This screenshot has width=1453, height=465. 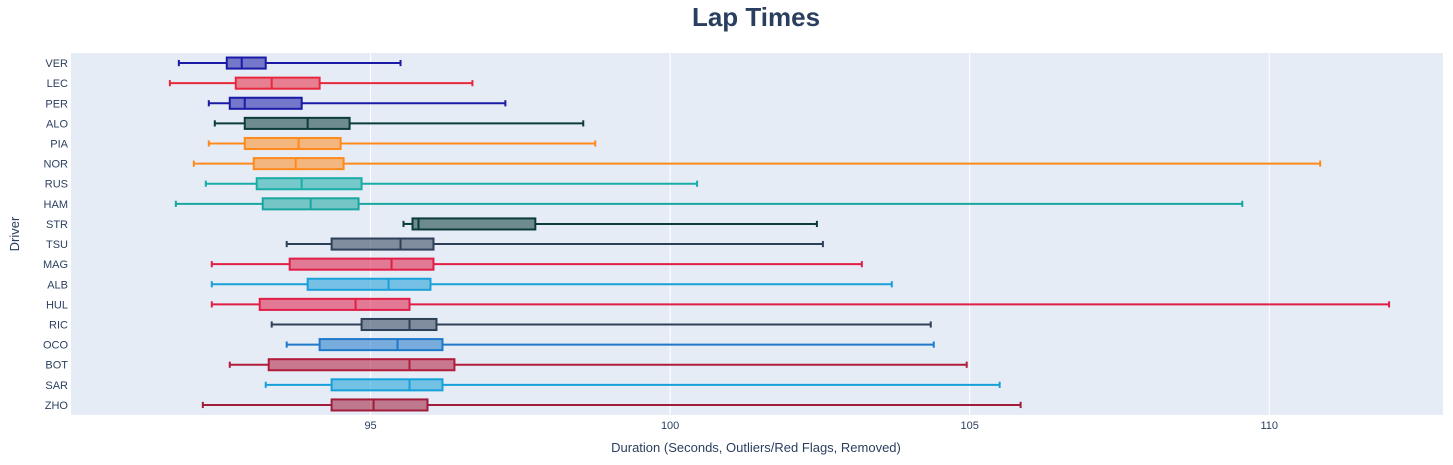 What do you see at coordinates (756, 17) in the screenshot?
I see `chart-title: Lap Times` at bounding box center [756, 17].